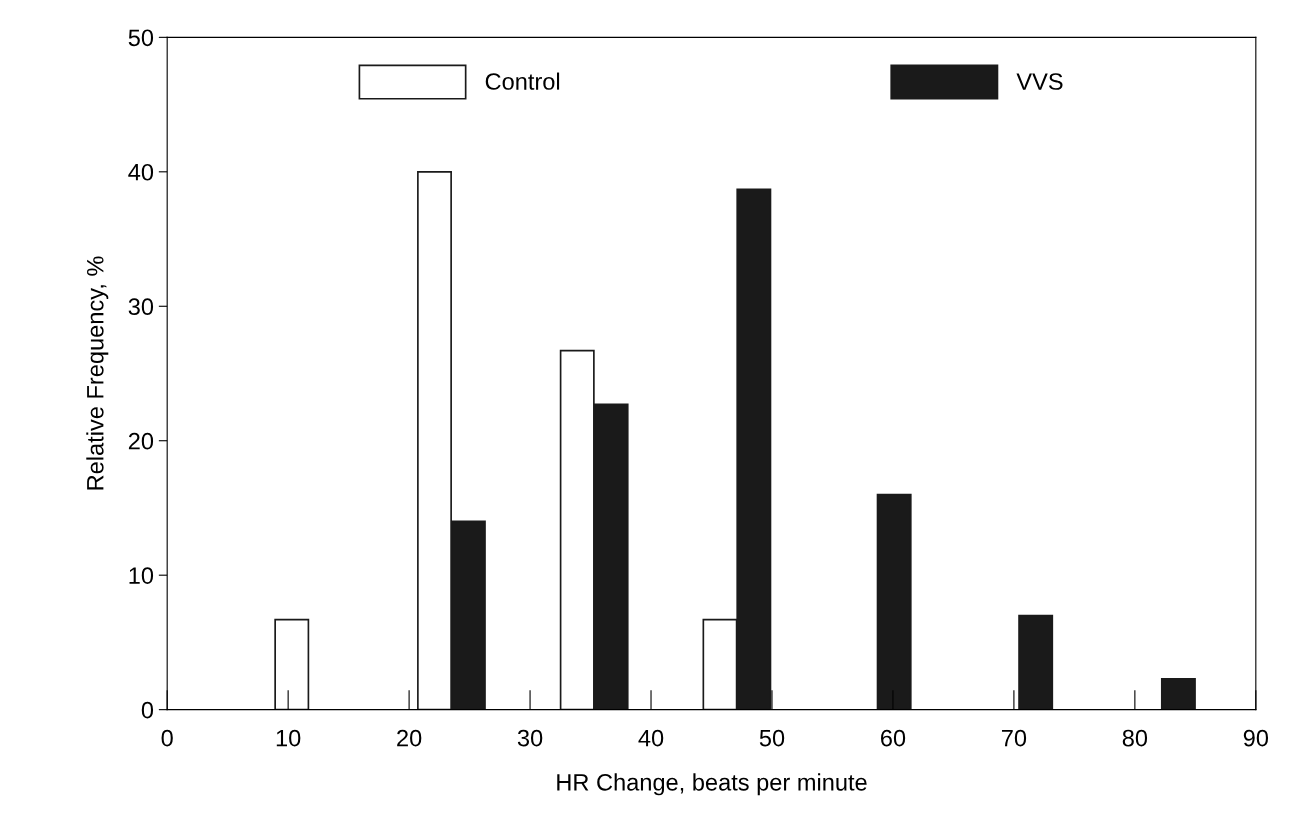 The image size is (1296, 830). I want to click on x-tick-label: 90, so click(1256, 738).